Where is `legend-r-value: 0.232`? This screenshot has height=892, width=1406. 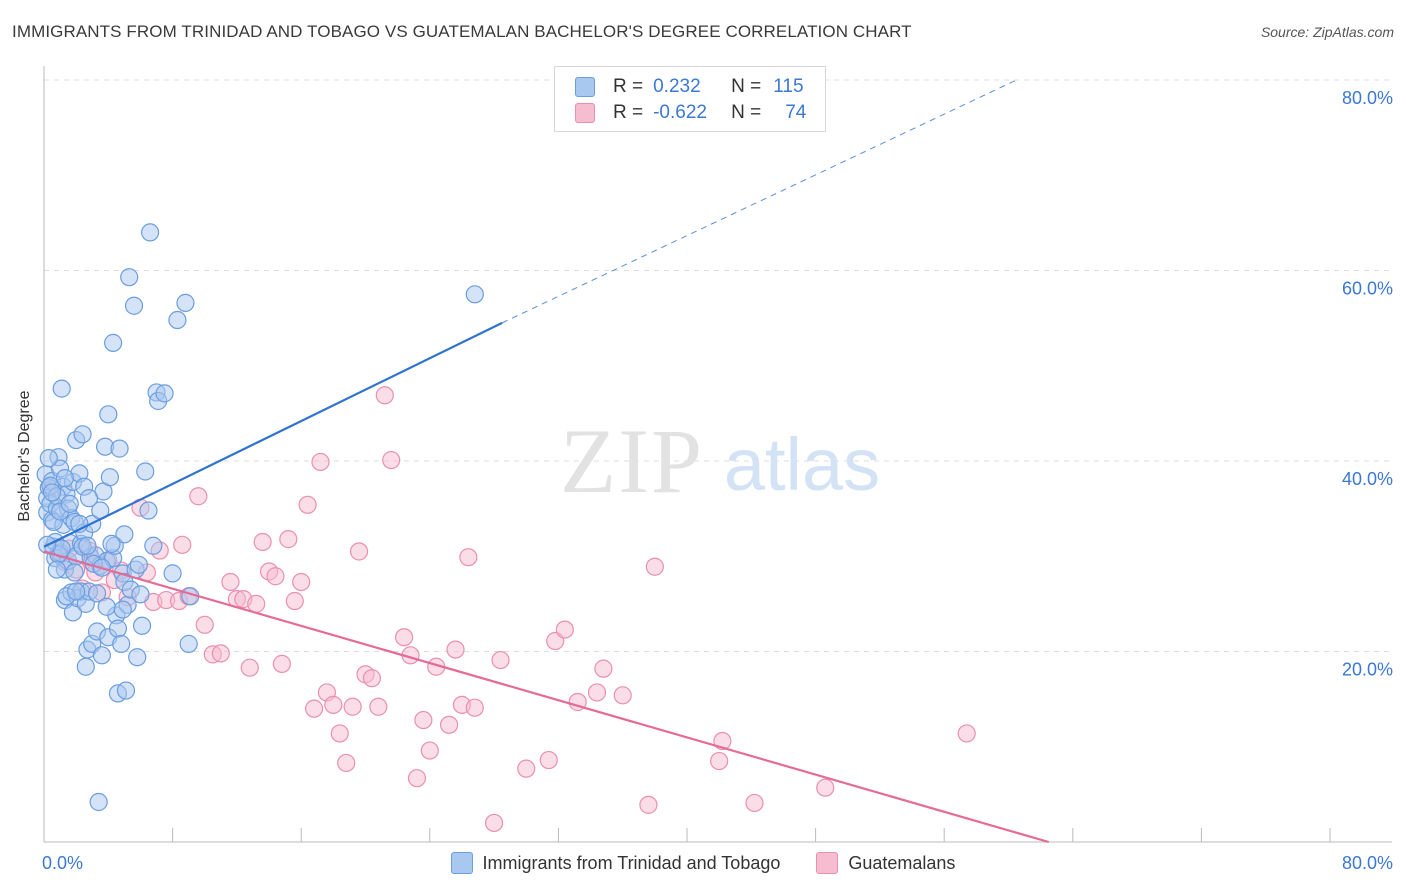
legend-r-value: 0.232 is located at coordinates (677, 86).